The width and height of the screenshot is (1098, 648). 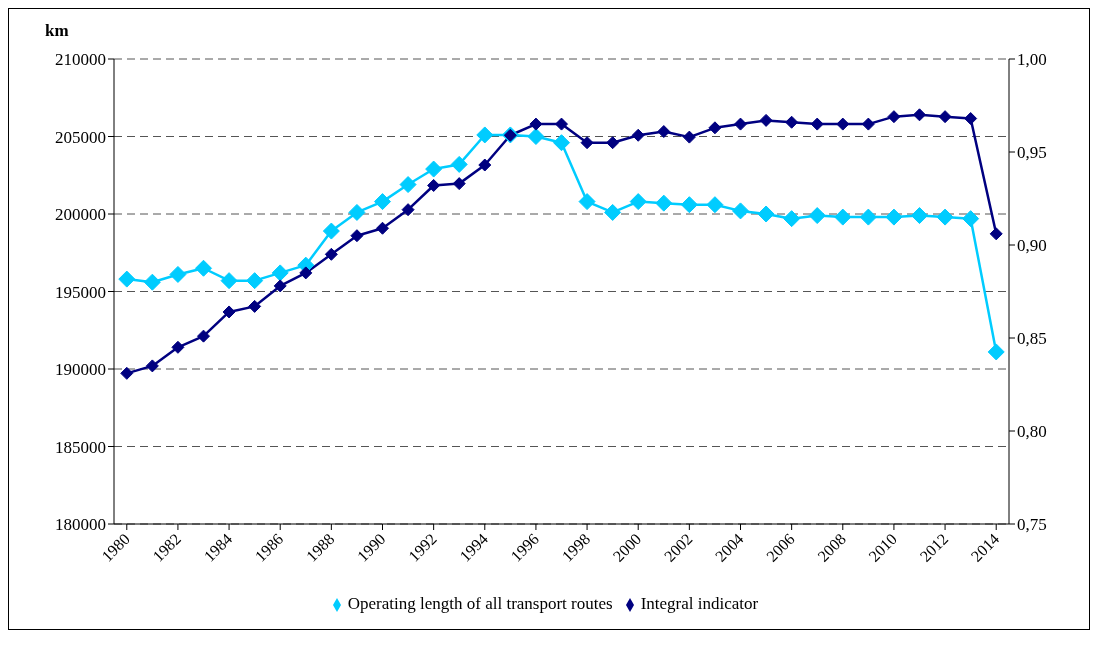 I want to click on y-axis-title: km, so click(x=57, y=31).